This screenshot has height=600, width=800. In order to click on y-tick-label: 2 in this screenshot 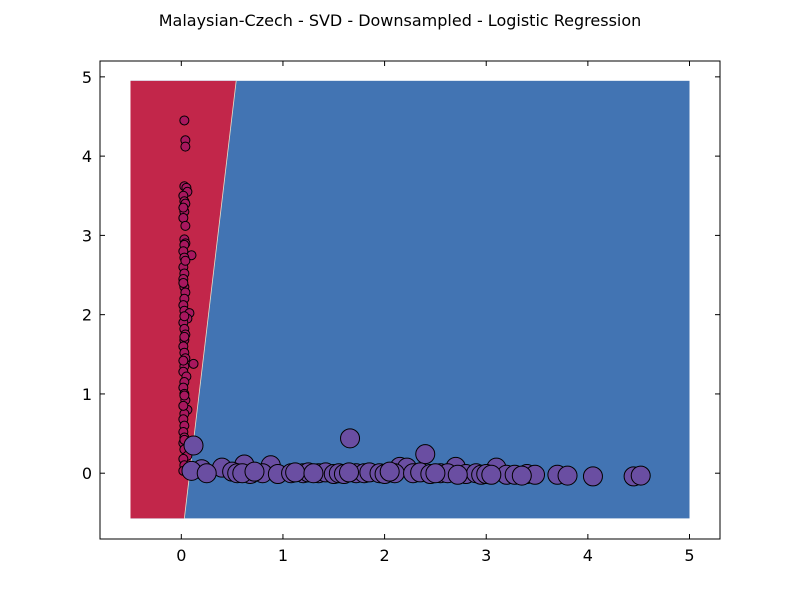, I will do `click(87, 315)`.